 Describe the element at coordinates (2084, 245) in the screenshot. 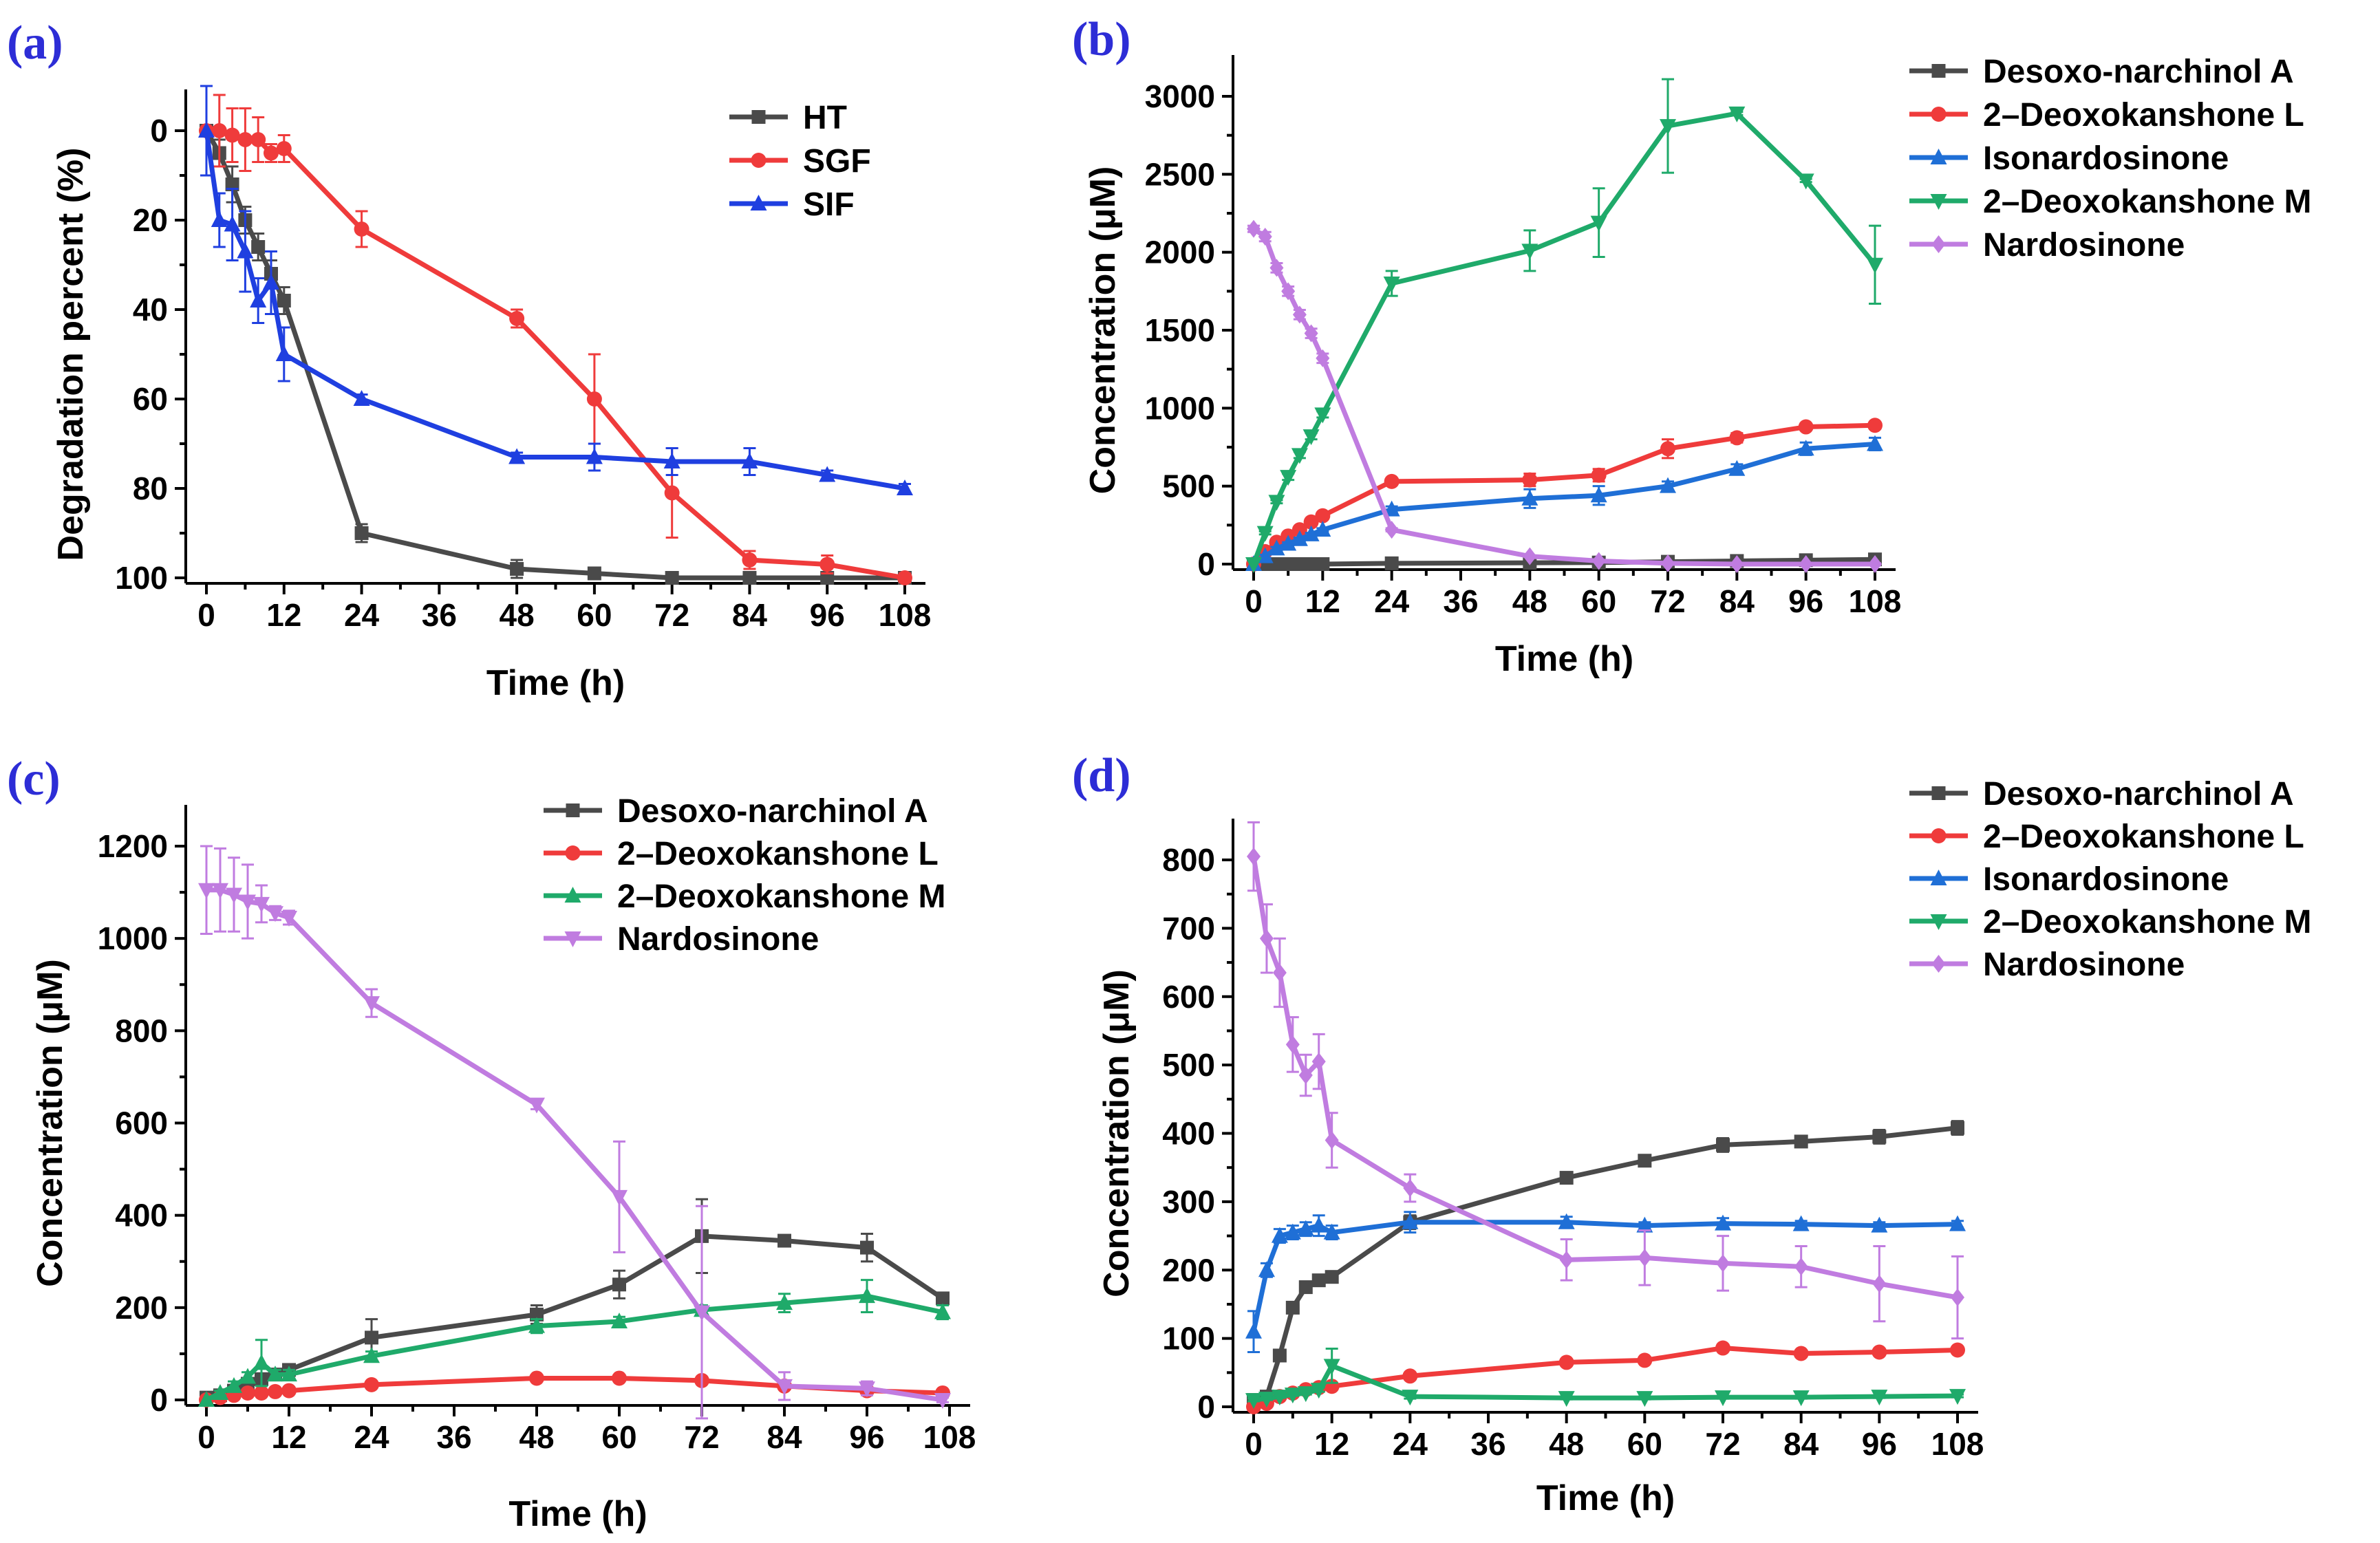

I see `legend-label: Nardosinone` at that location.